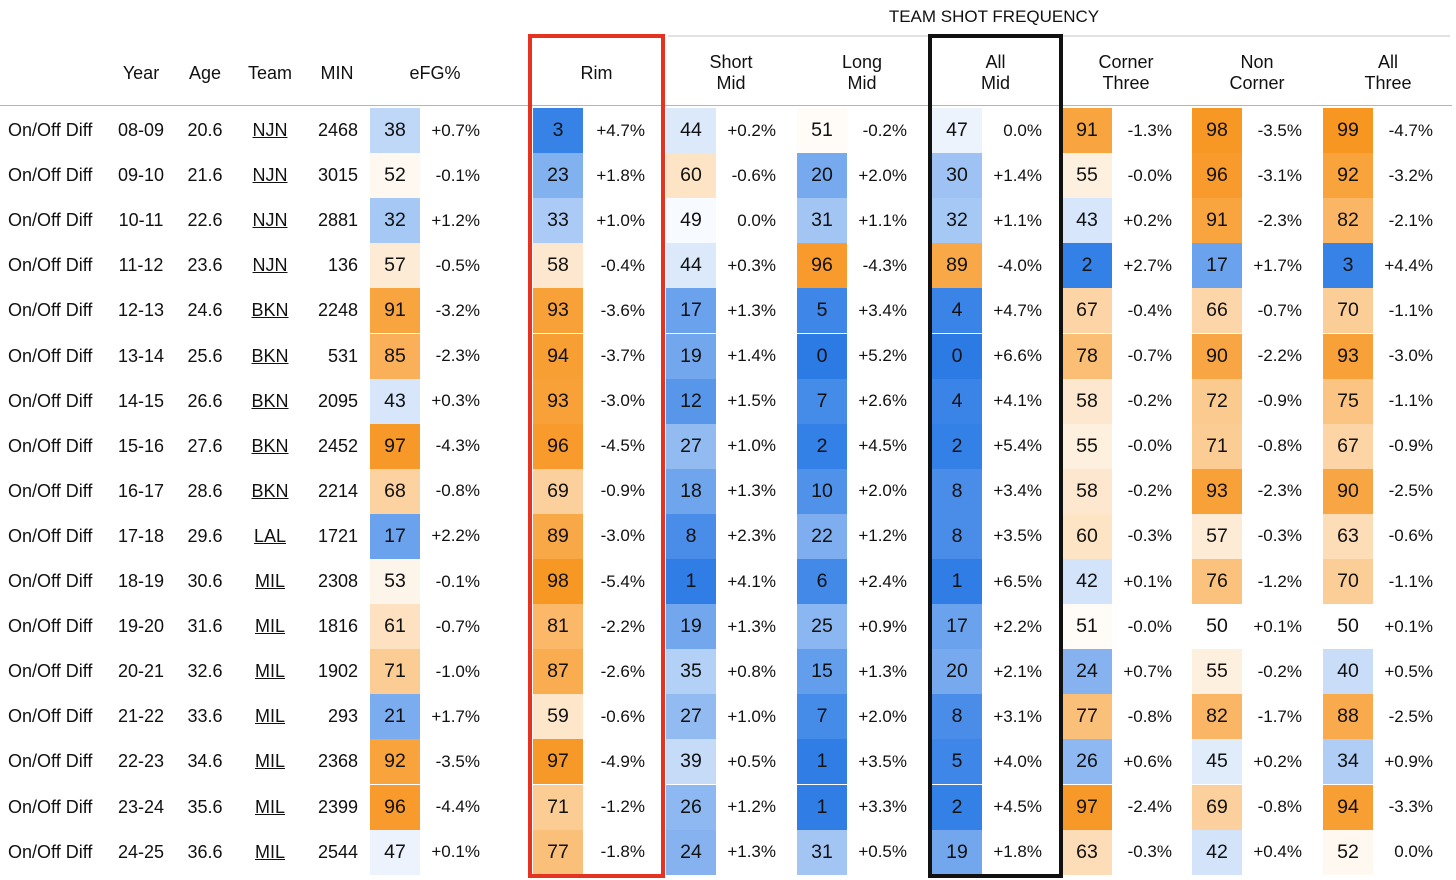 The image size is (1456, 880). What do you see at coordinates (141, 310) in the screenshot?
I see `cell-year: 12-13` at bounding box center [141, 310].